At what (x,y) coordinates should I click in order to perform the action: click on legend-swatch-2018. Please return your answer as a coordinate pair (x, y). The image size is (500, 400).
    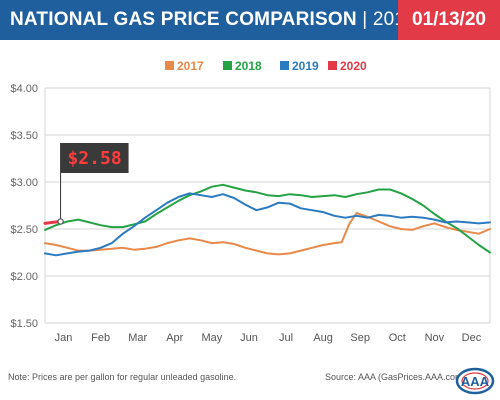
    Looking at the image, I should click on (227, 65).